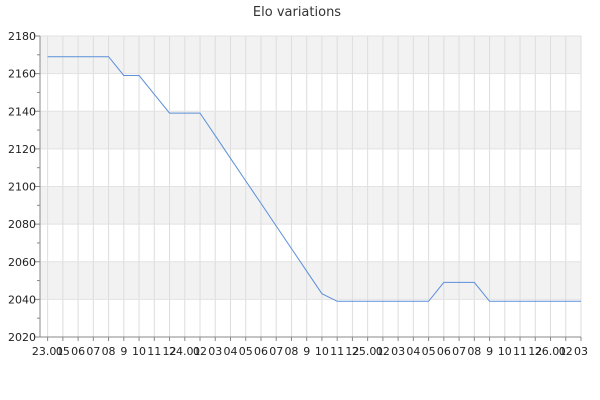  I want to click on x-tick-label: 25.01, so click(368, 351).